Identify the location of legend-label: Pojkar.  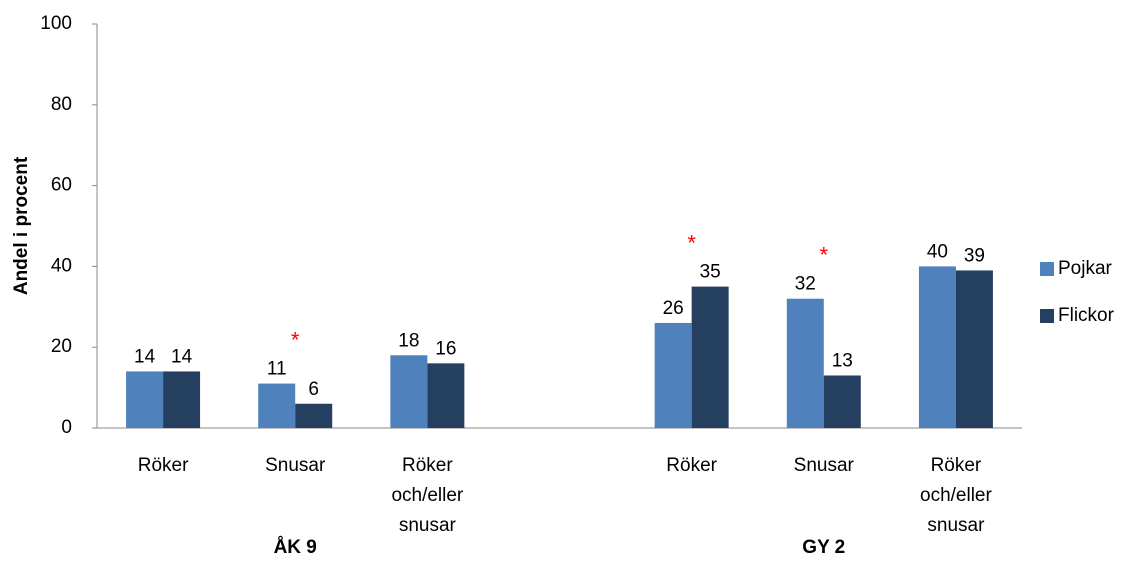
(1085, 268).